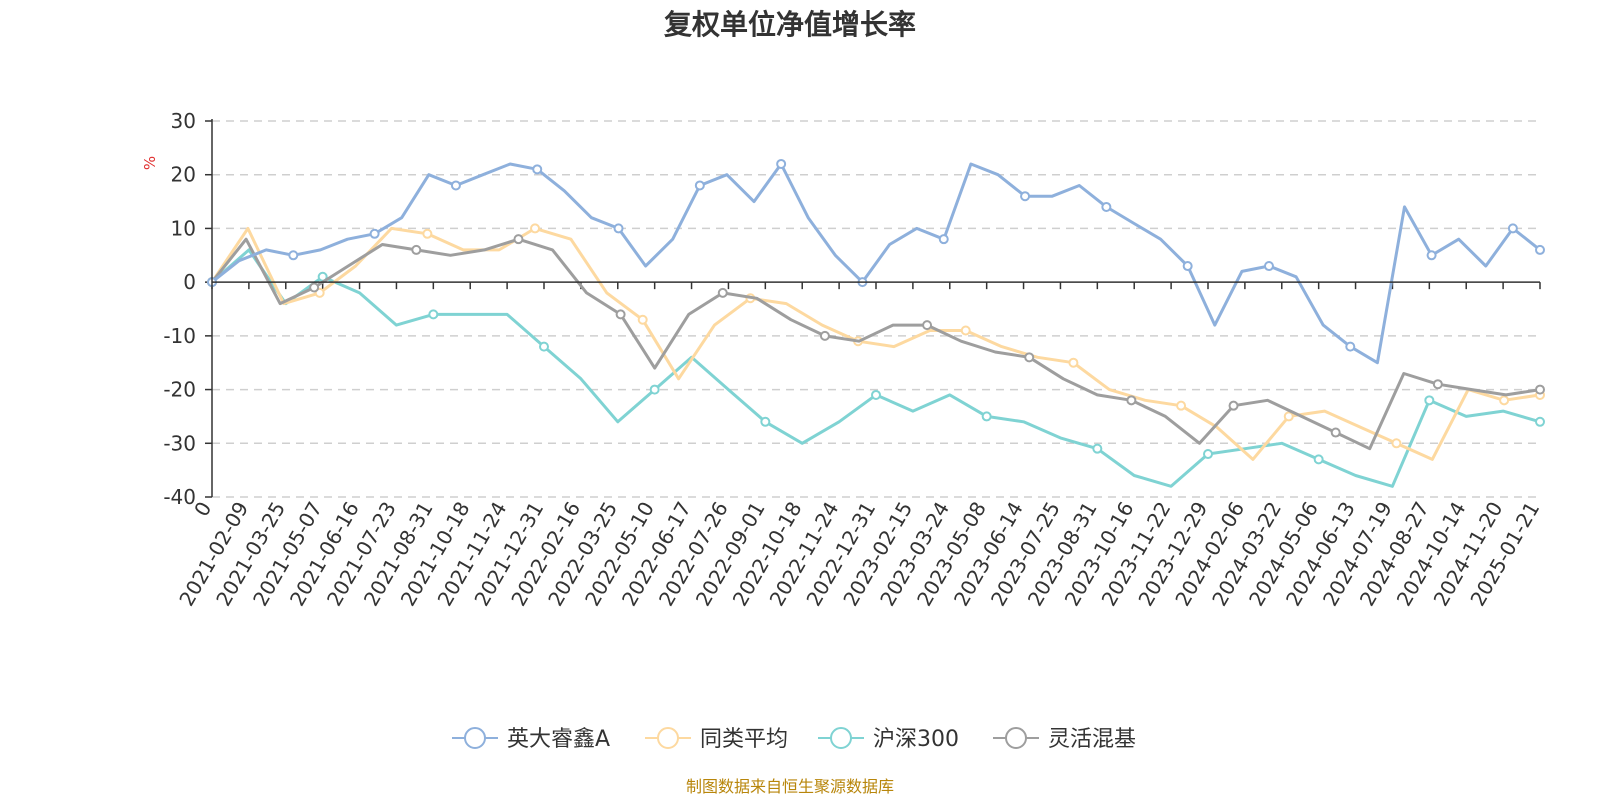 This screenshot has height=800, width=1600. I want to click on y-tick-label: 20, so click(183, 175).